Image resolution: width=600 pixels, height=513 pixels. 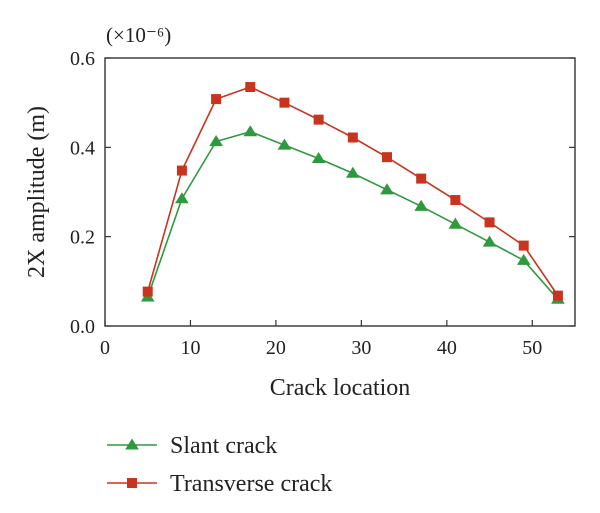 I want to click on y-tick-label: 0.6, so click(x=82, y=59).